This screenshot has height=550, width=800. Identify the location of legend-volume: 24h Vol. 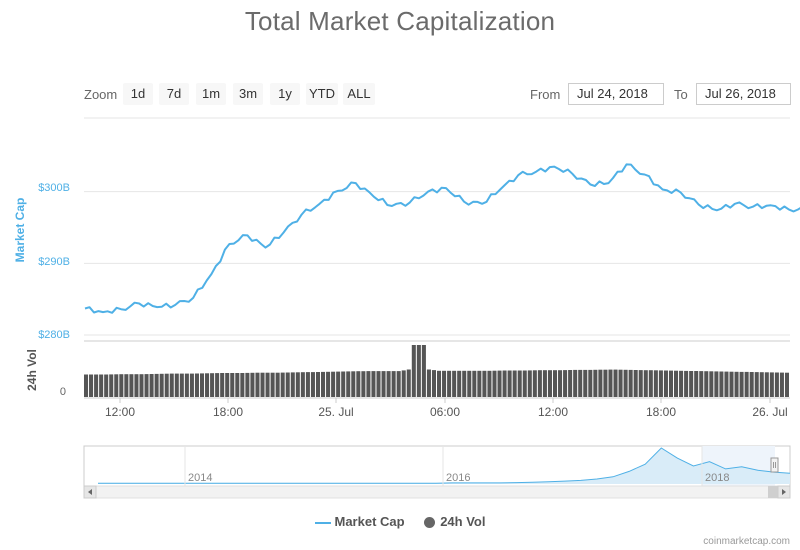
(454, 521).